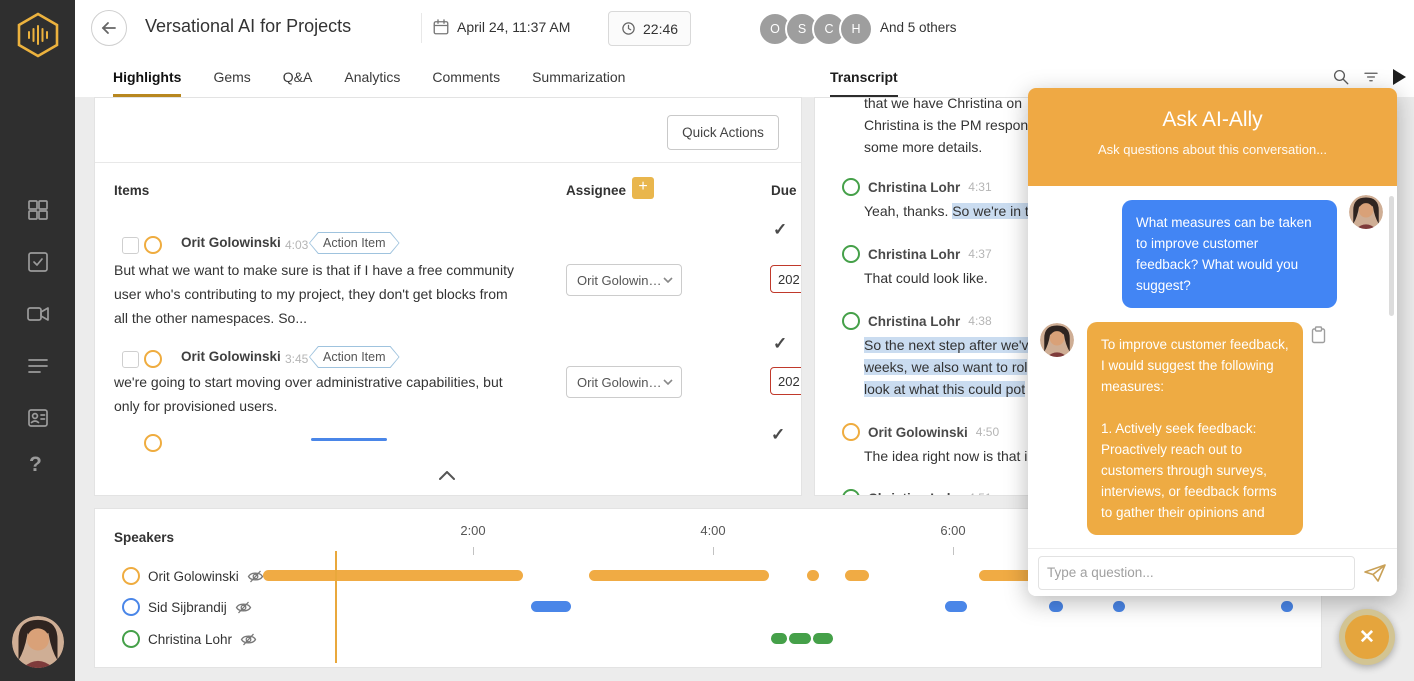 The image size is (1414, 681). Describe the element at coordinates (856, 29) in the screenshot. I see `participant-initial: H` at that location.